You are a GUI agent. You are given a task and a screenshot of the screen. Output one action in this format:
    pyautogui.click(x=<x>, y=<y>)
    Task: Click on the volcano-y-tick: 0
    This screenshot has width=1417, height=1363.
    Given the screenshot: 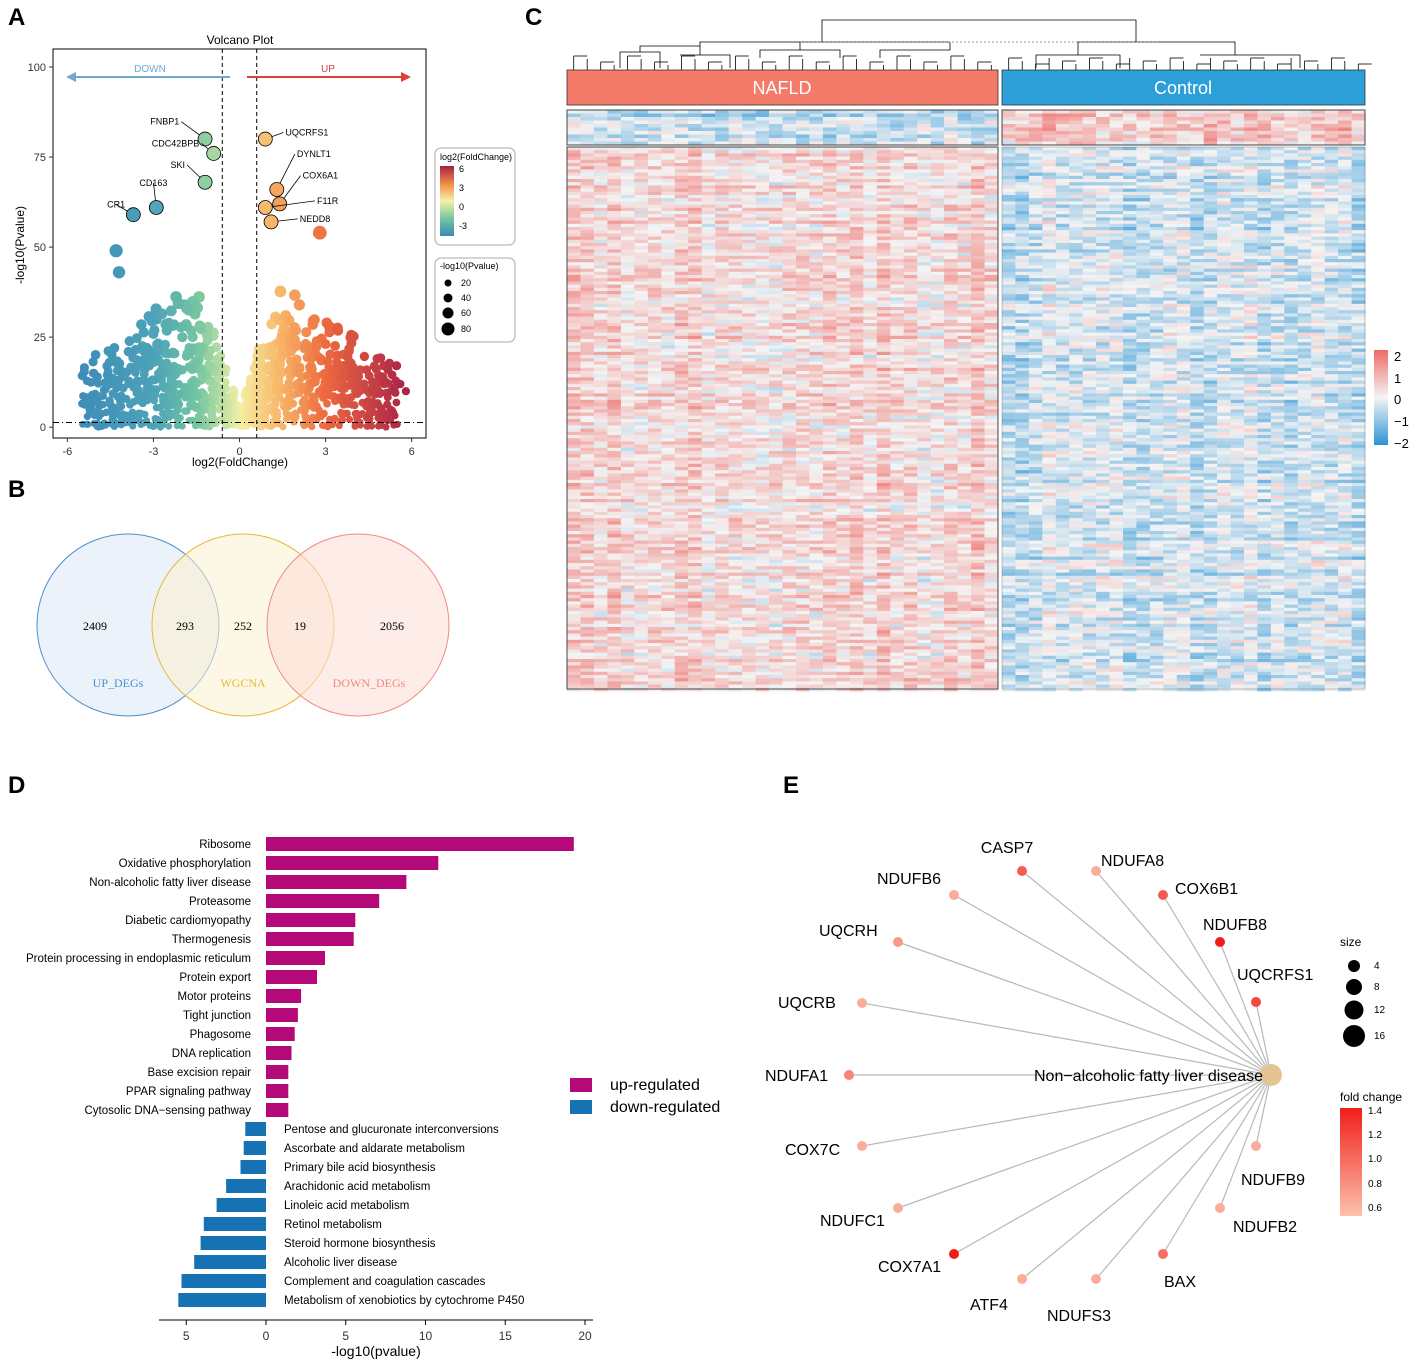 What is the action you would take?
    pyautogui.click(x=43, y=428)
    